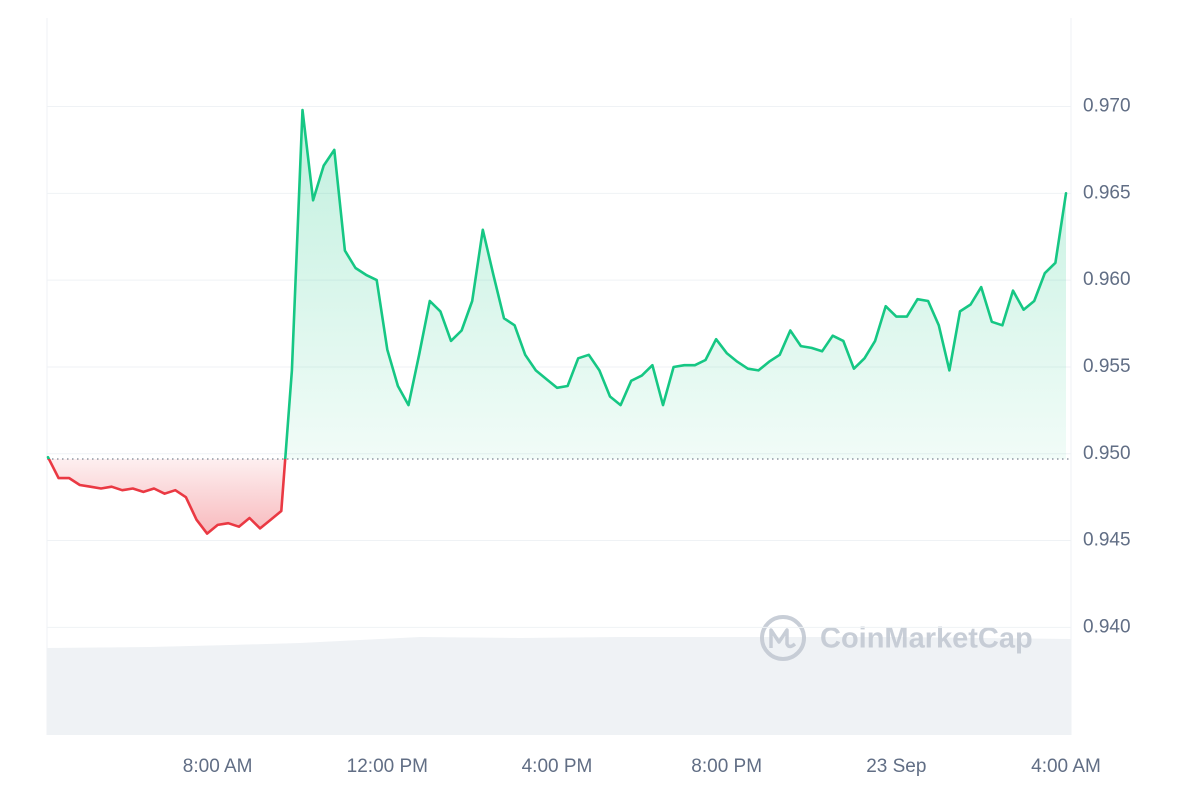  I want to click on watermark: CoinMarketCap, so click(896, 638).